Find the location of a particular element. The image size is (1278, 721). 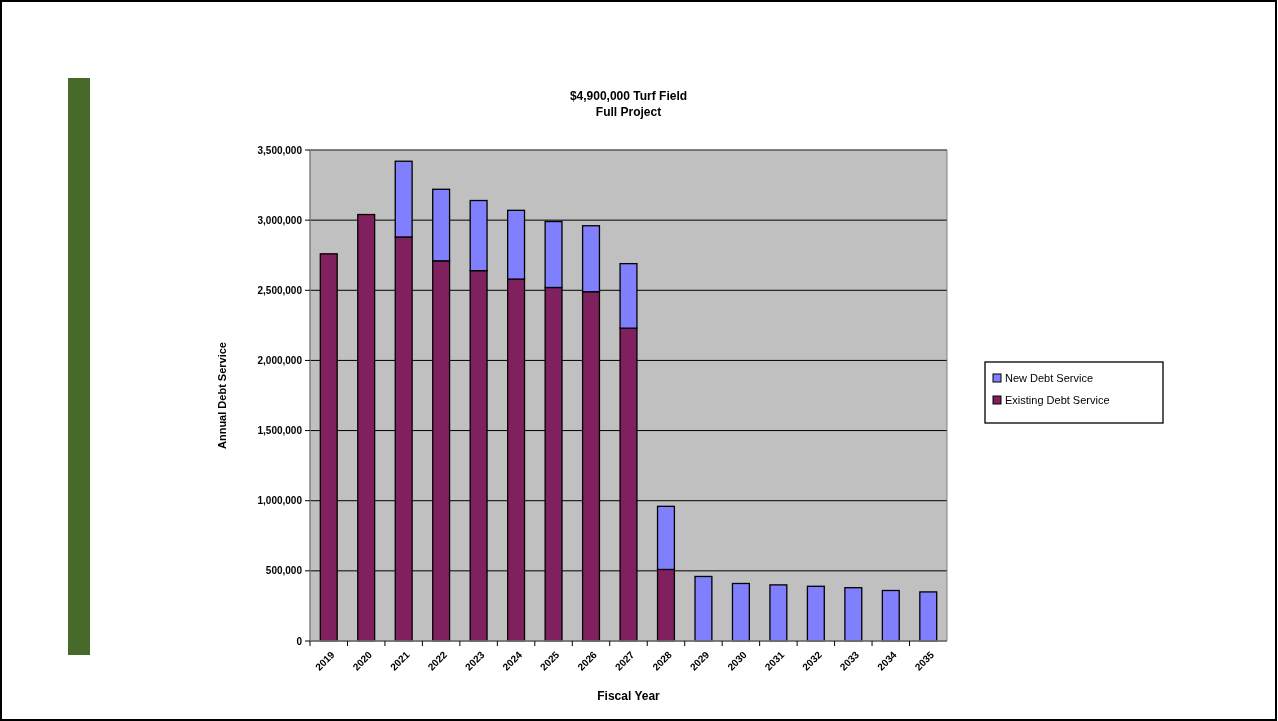

y-tick-label: 1,500,000 is located at coordinates (280, 431).